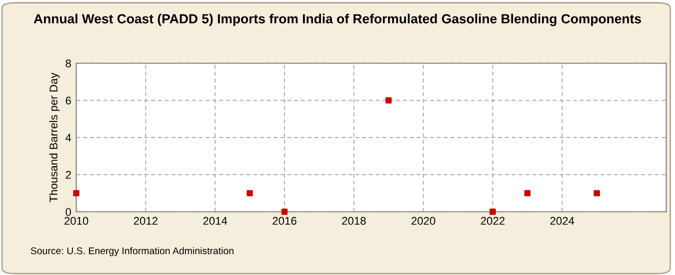 The width and height of the screenshot is (675, 275). Describe the element at coordinates (492, 220) in the screenshot. I see `x-tick-label: 2022` at that location.